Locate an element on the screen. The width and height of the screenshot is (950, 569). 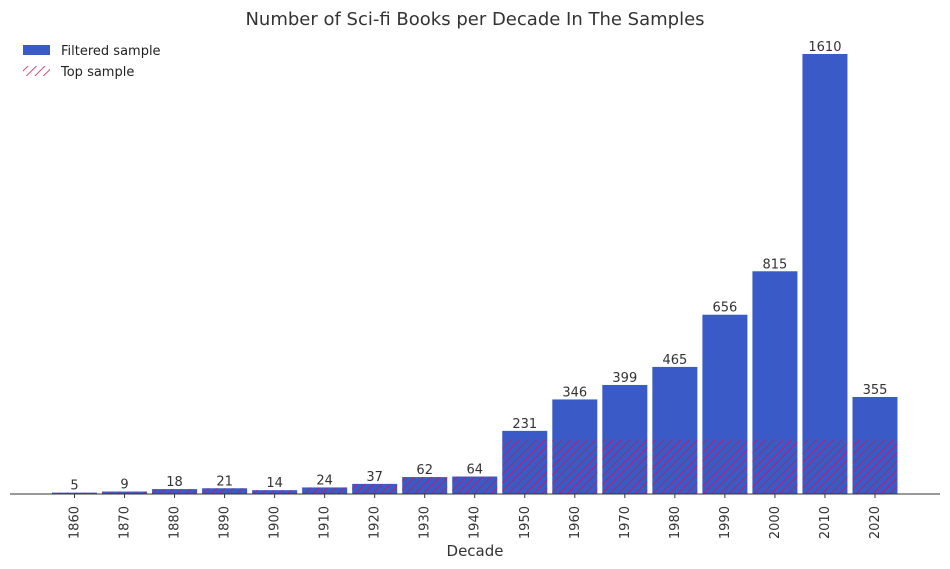
bar-top-1920 is located at coordinates (375, 488).